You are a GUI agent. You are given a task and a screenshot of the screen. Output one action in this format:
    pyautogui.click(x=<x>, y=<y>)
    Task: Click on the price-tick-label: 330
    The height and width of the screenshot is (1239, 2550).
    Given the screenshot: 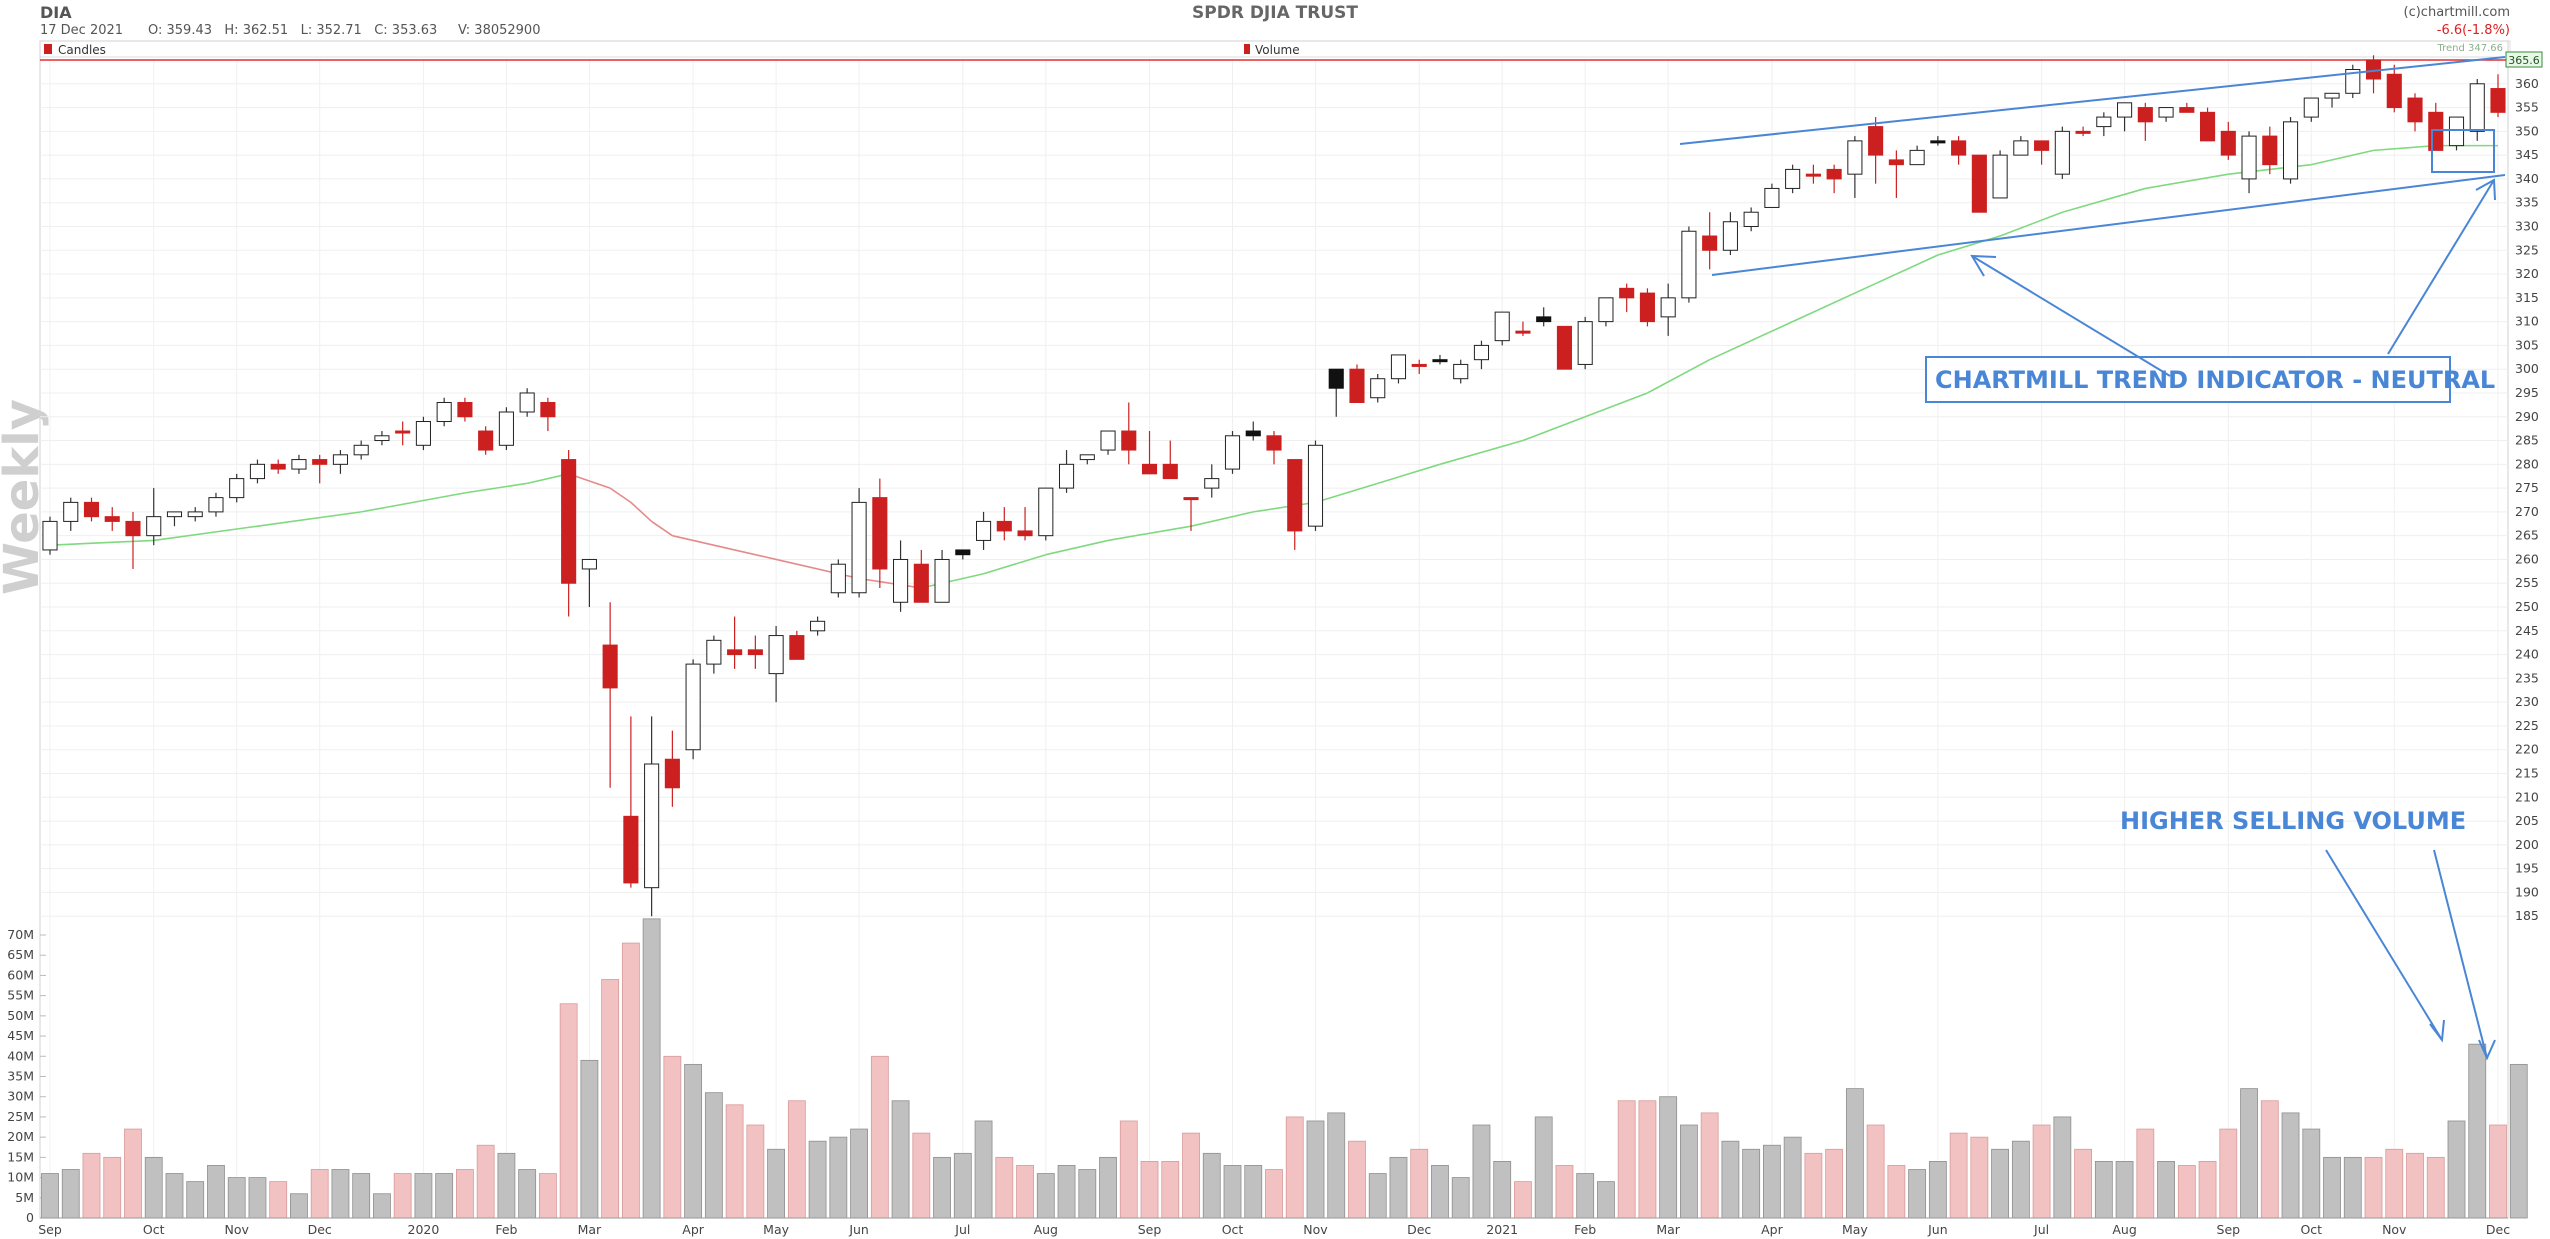 What is the action you would take?
    pyautogui.click(x=2527, y=225)
    